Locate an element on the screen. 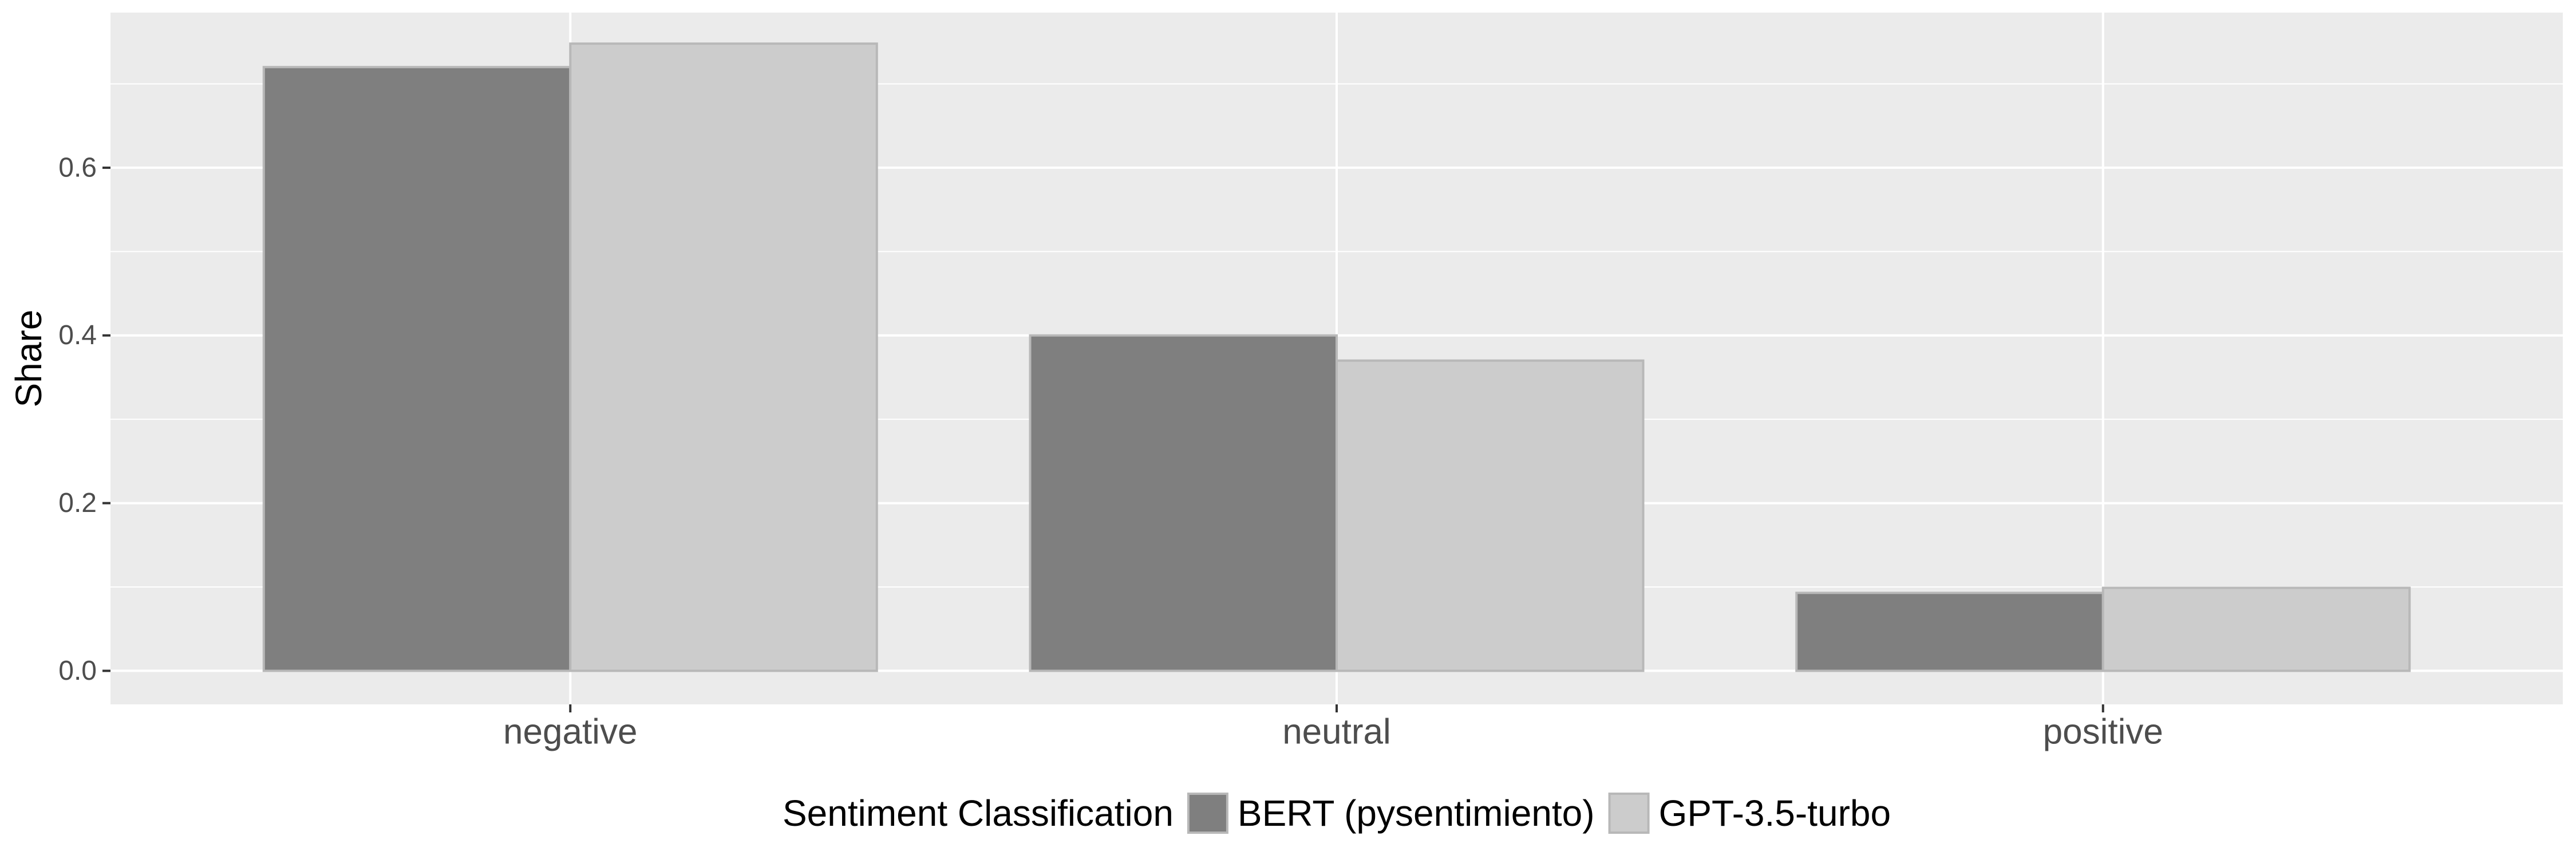  y-tick-label: 0.6 is located at coordinates (77, 167).